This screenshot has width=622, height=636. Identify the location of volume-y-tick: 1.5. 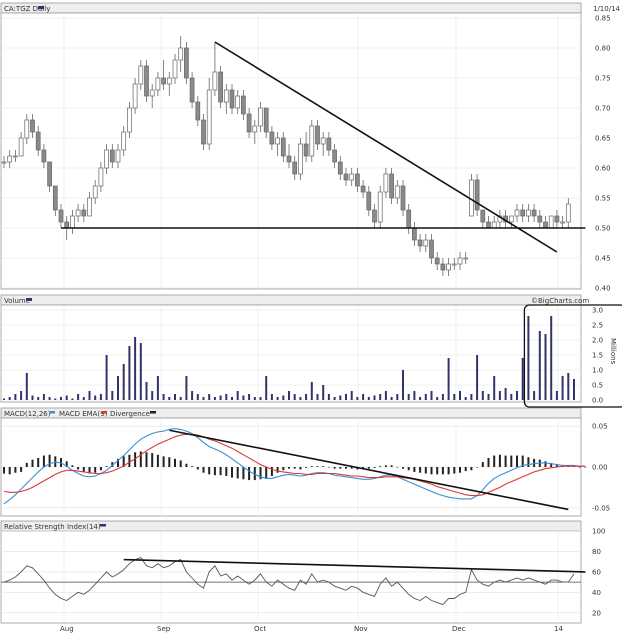
(597, 356).